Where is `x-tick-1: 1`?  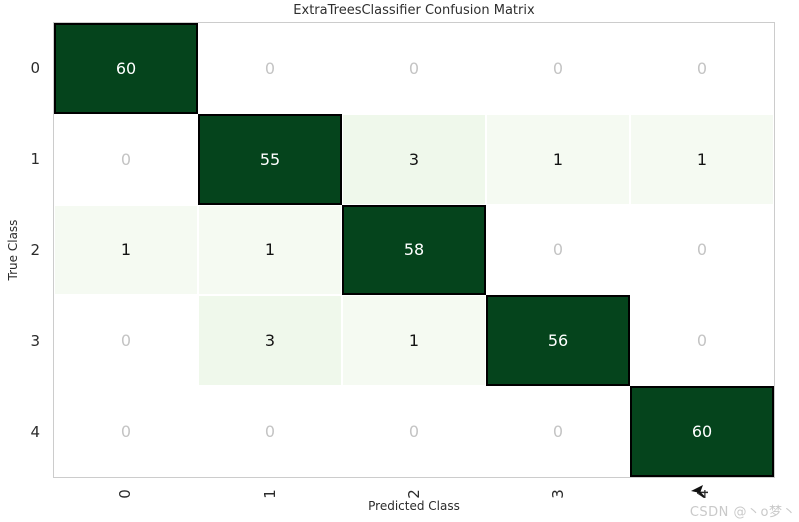
x-tick-1: 1 is located at coordinates (269, 494).